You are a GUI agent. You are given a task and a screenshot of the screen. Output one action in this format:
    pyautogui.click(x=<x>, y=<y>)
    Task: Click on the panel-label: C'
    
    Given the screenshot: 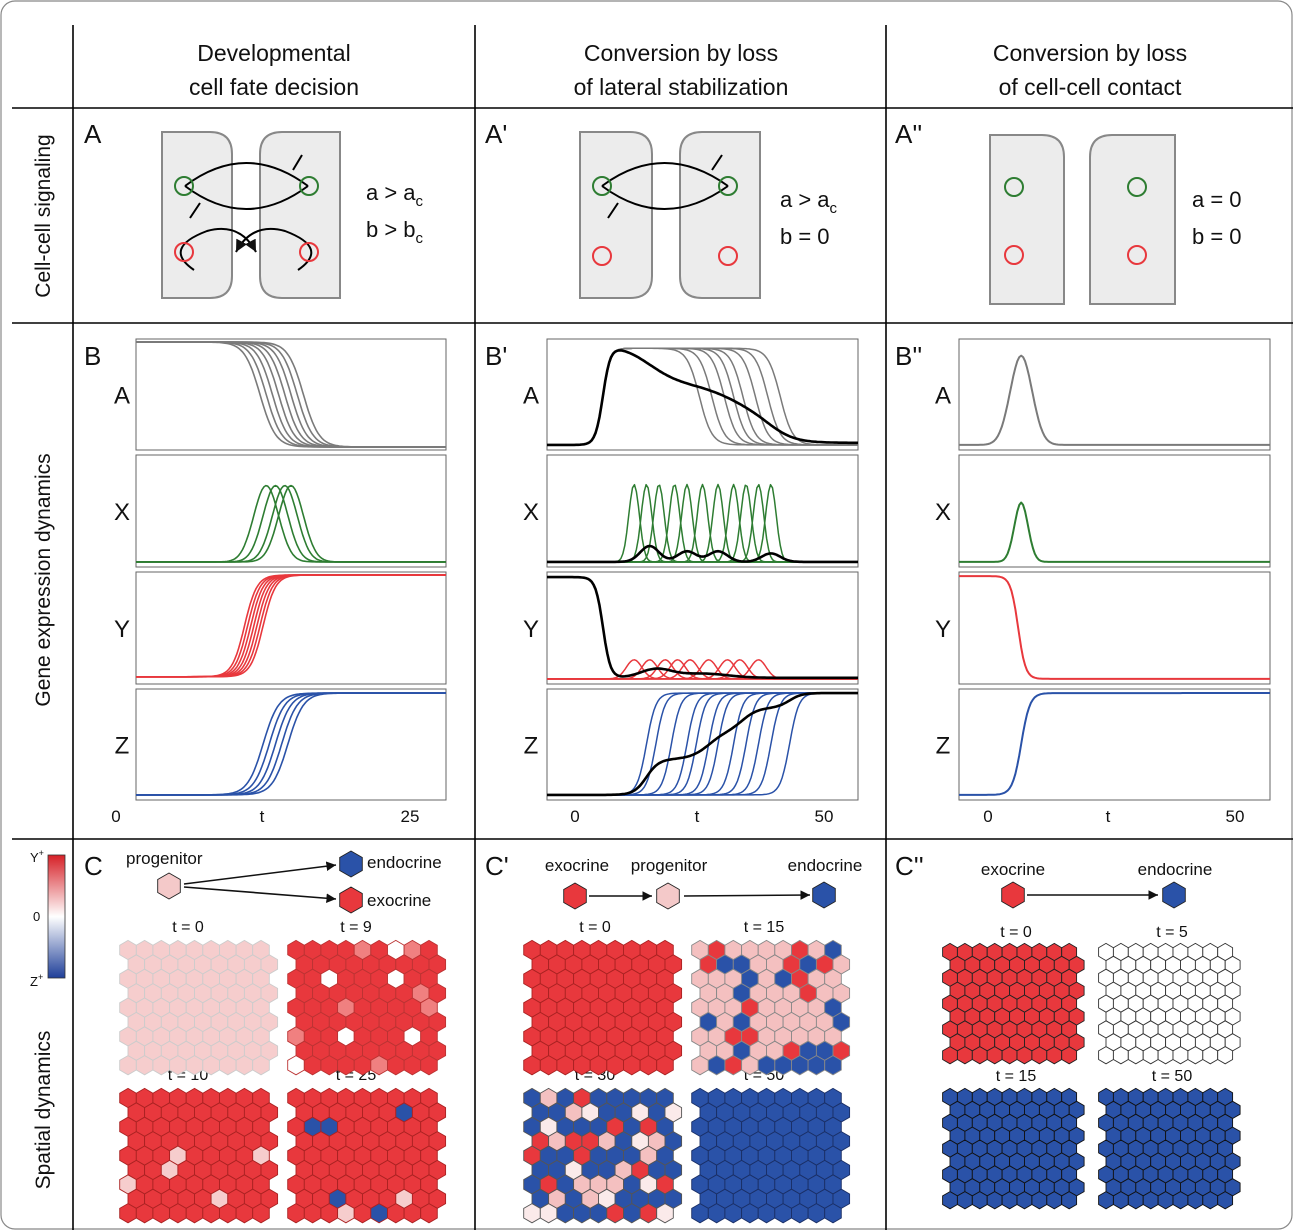 What is the action you would take?
    pyautogui.click(x=497, y=866)
    